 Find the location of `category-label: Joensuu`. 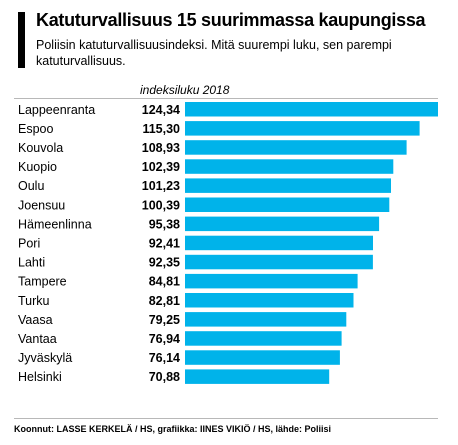

category-label: Joensuu is located at coordinates (41, 205).